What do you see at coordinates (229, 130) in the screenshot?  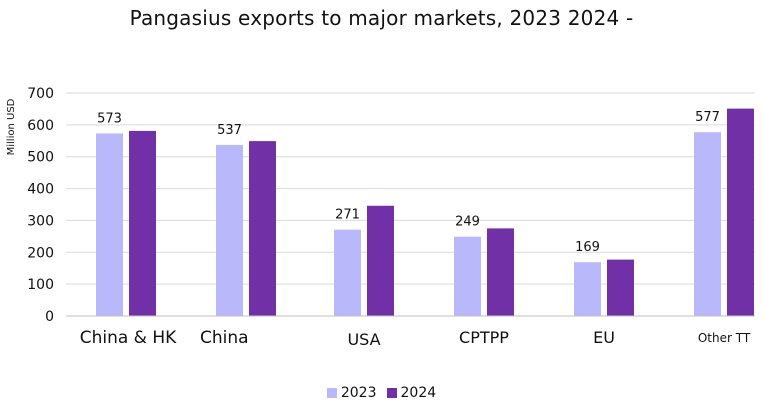 I see `data-label: 537` at bounding box center [229, 130].